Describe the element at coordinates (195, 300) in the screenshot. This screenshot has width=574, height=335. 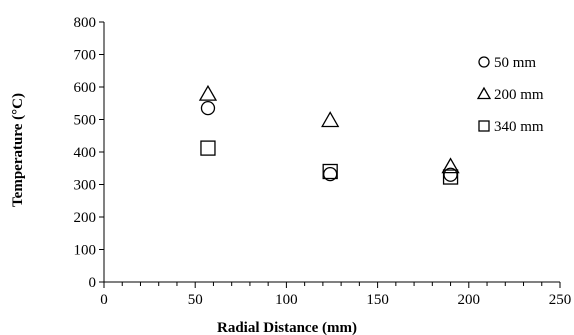
I see `x-tick-label: 50` at that location.